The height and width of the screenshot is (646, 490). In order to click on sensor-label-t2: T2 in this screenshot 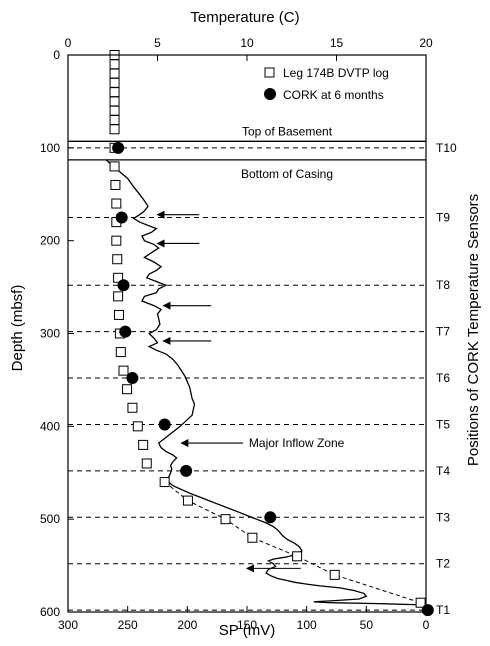, I will do `click(443, 564)`.